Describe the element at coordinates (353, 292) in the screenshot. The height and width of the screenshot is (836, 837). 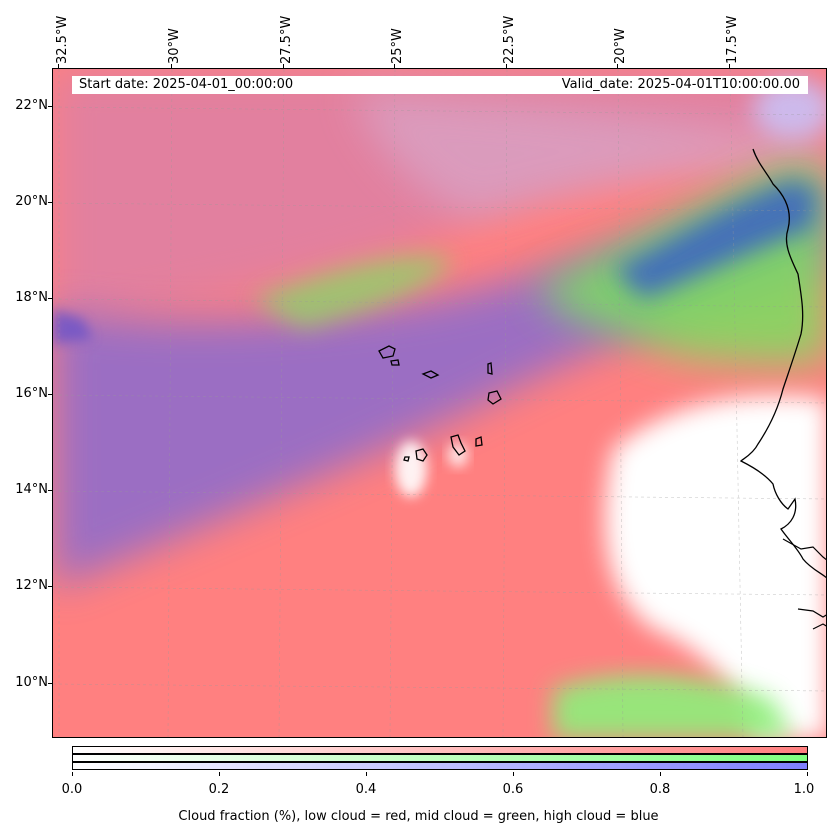
I see `mid-cloud-band` at that location.